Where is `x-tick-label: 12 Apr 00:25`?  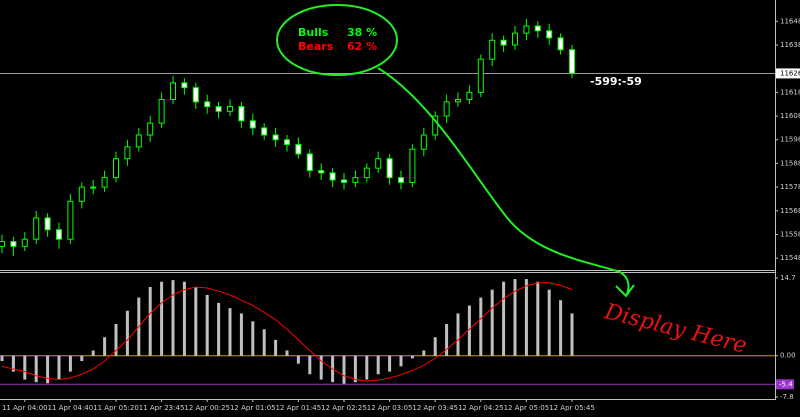 x-tick-label: 12 Apr 00:25 is located at coordinates (207, 408).